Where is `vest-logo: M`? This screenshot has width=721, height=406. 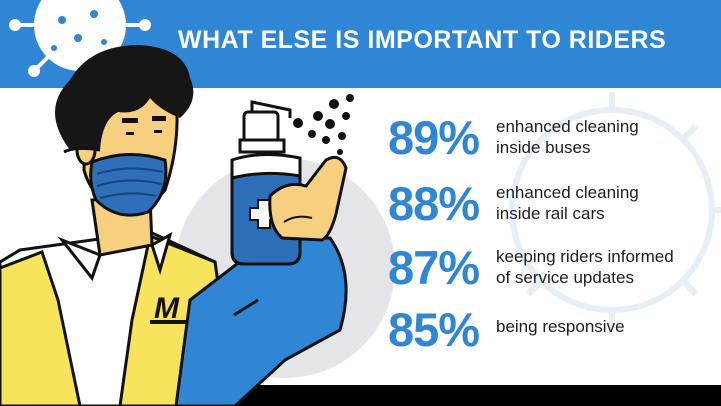
vest-logo: M is located at coordinates (167, 308).